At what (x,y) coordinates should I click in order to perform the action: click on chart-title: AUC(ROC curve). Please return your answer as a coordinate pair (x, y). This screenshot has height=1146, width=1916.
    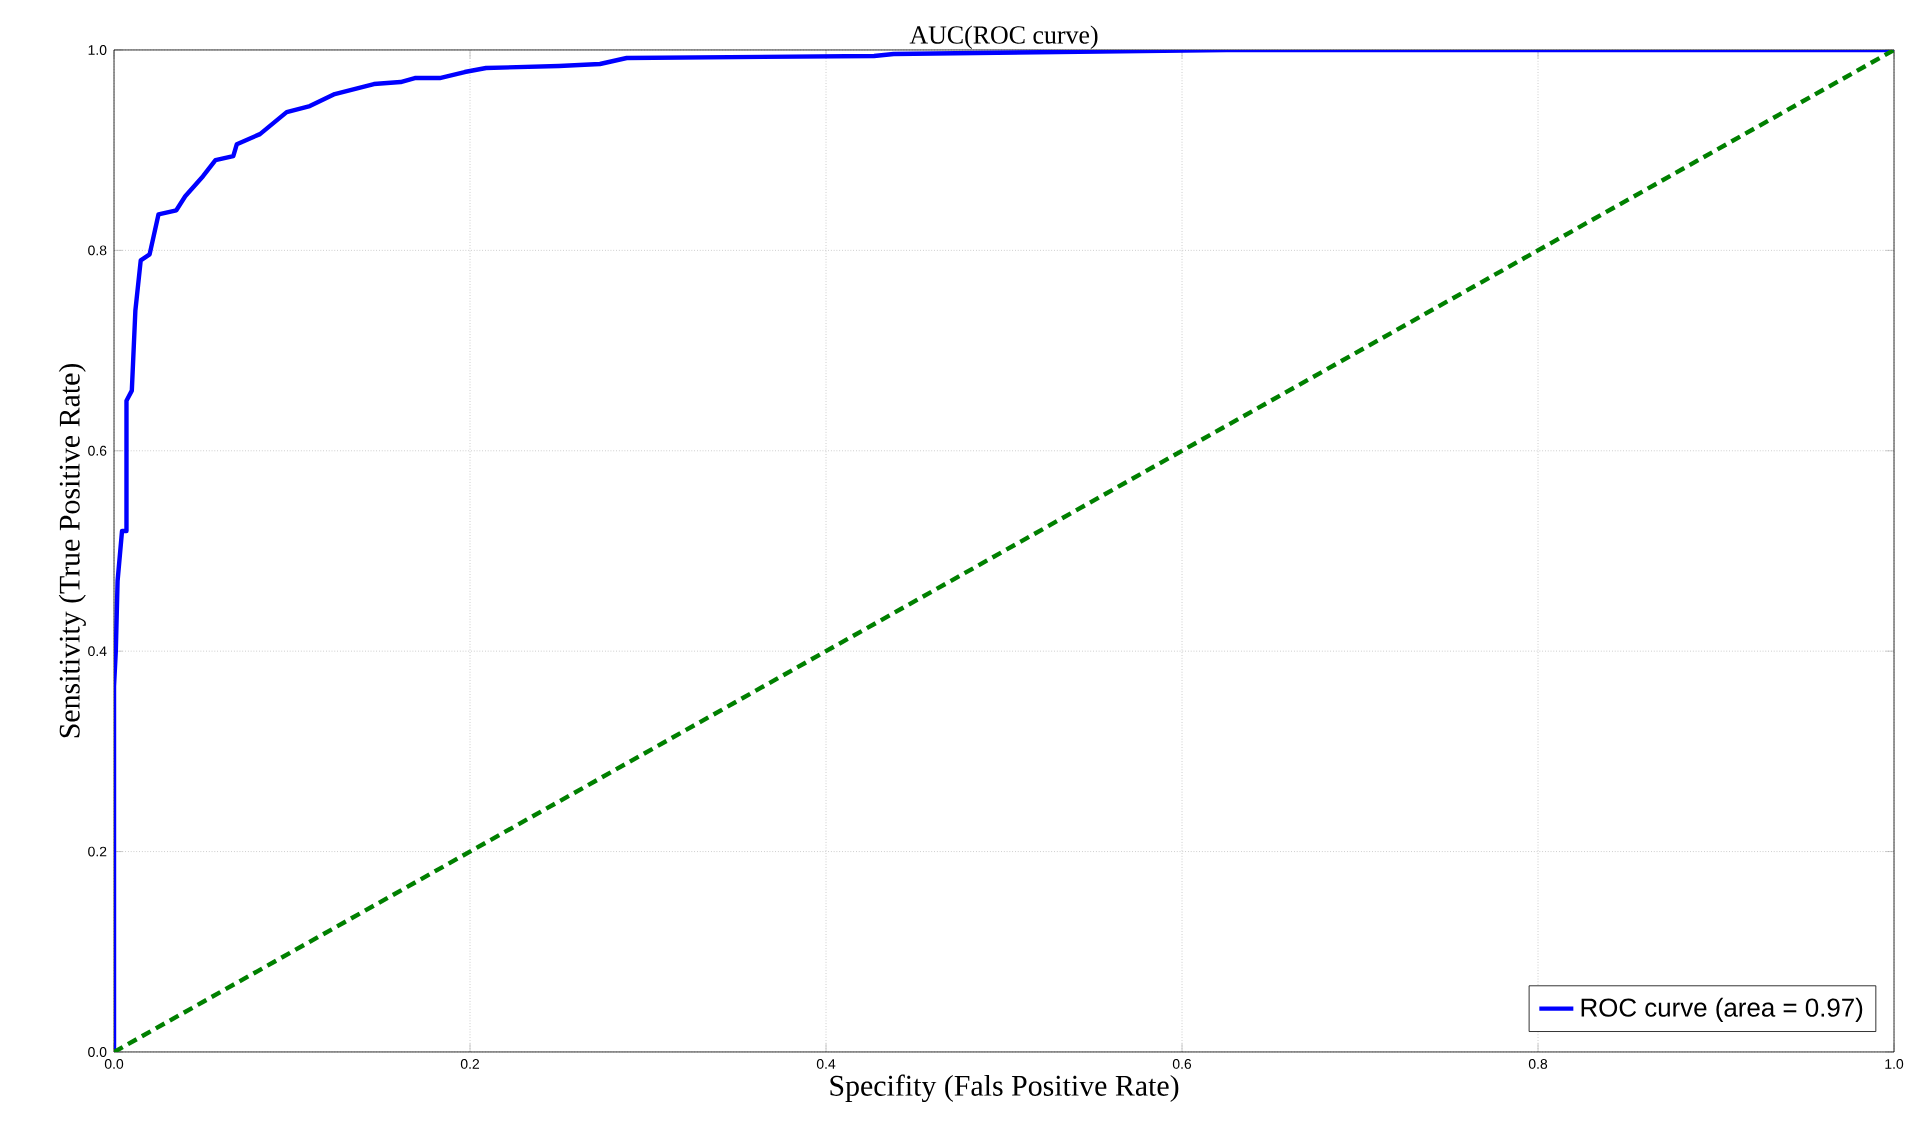
    Looking at the image, I should click on (1003, 37).